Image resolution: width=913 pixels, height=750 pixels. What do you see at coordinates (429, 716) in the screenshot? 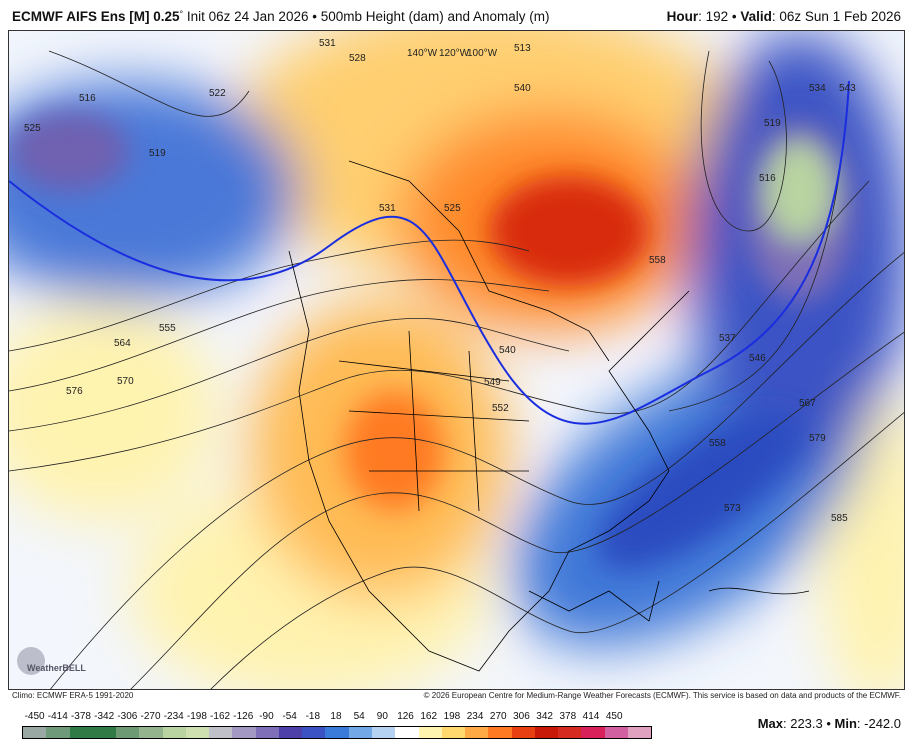
I see `colorbar-tick: 162` at bounding box center [429, 716].